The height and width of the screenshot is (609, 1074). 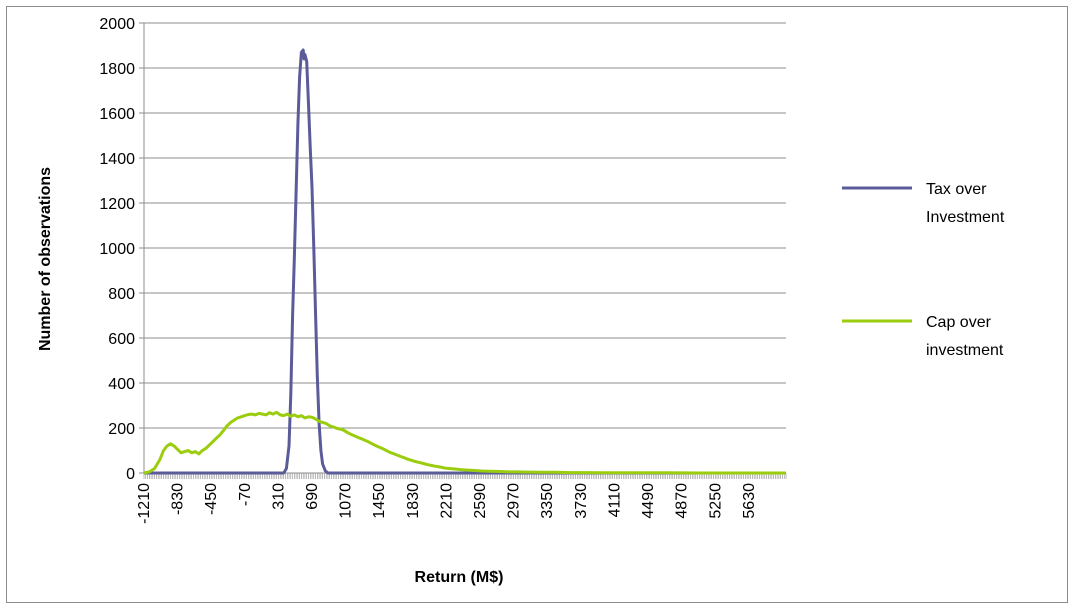 What do you see at coordinates (245, 494) in the screenshot?
I see `x-tick-label: -70` at bounding box center [245, 494].